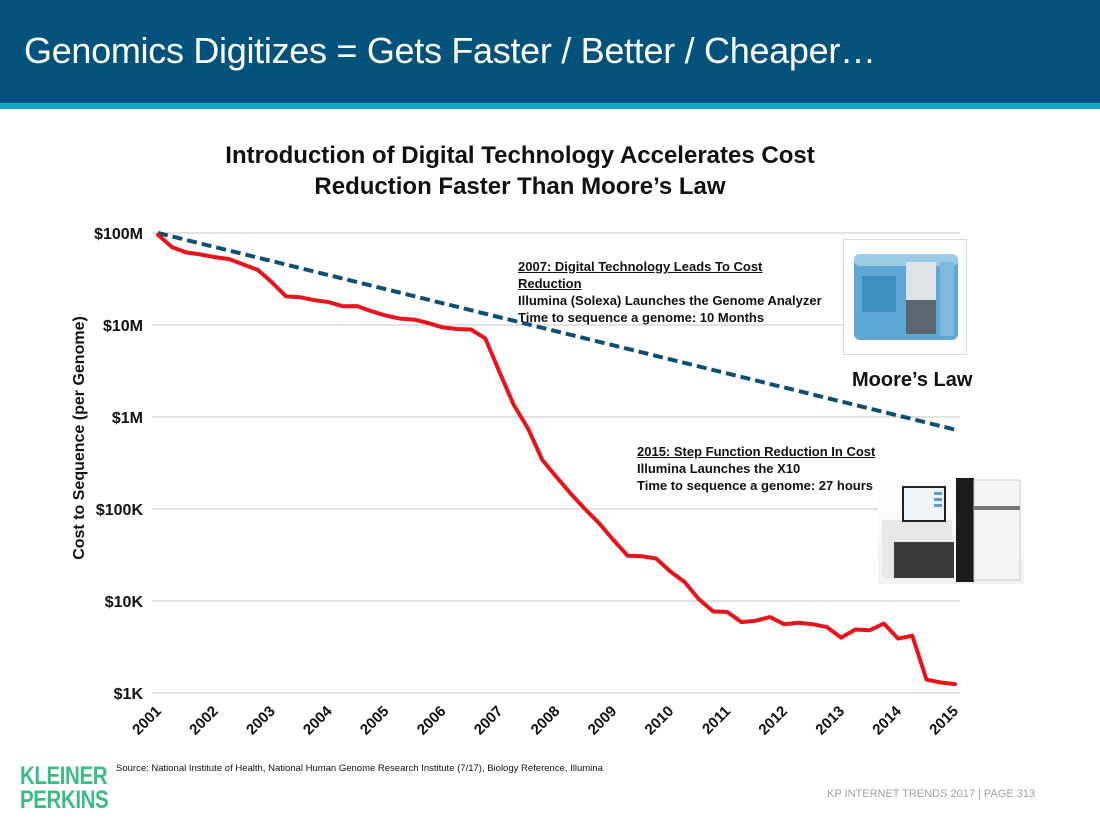 The width and height of the screenshot is (1100, 829). What do you see at coordinates (124, 602) in the screenshot?
I see `y-tick-label: $10K` at bounding box center [124, 602].